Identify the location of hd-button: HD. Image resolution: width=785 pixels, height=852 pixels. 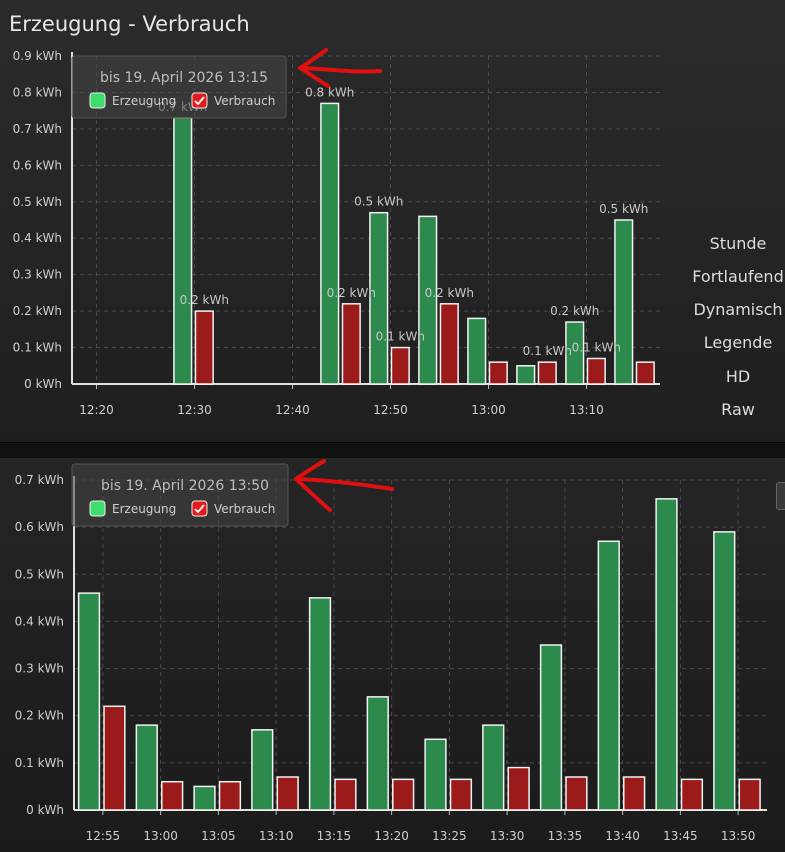
(738, 376).